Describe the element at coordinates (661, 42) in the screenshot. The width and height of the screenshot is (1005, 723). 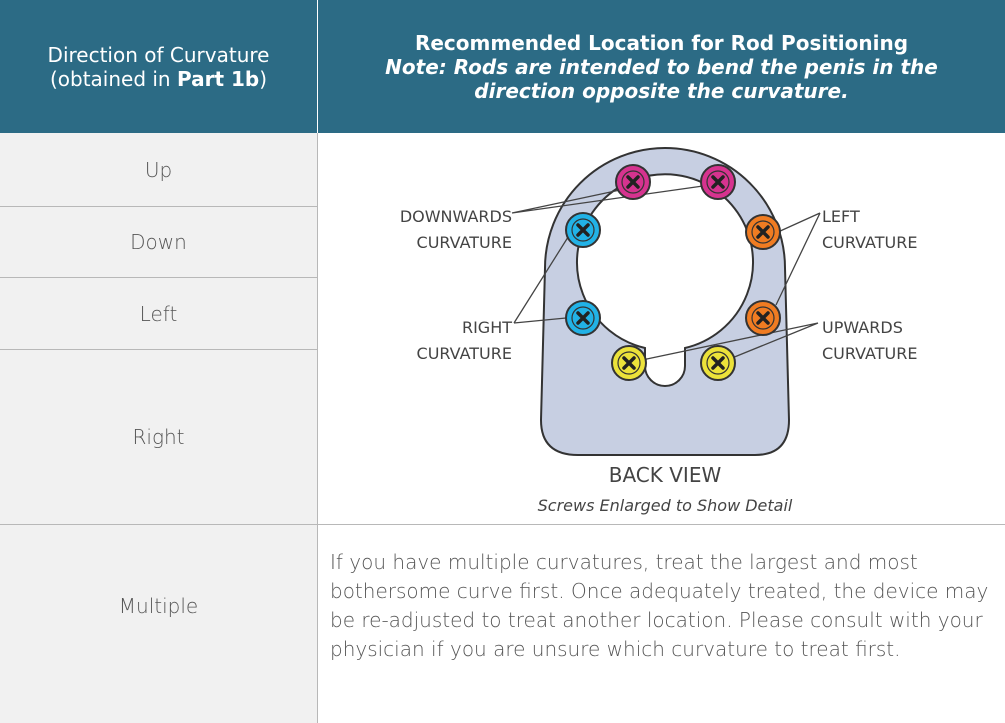
I see `header-title: Recommended Location for Rod Positioning` at that location.